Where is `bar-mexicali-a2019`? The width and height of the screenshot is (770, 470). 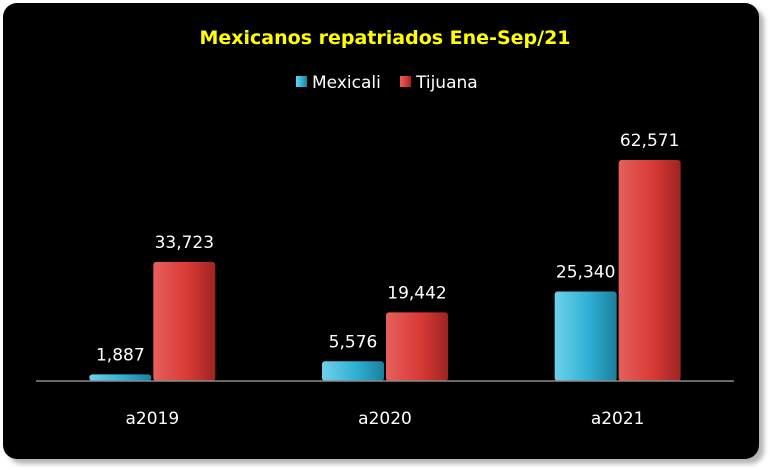 bar-mexicali-a2019 is located at coordinates (120, 377).